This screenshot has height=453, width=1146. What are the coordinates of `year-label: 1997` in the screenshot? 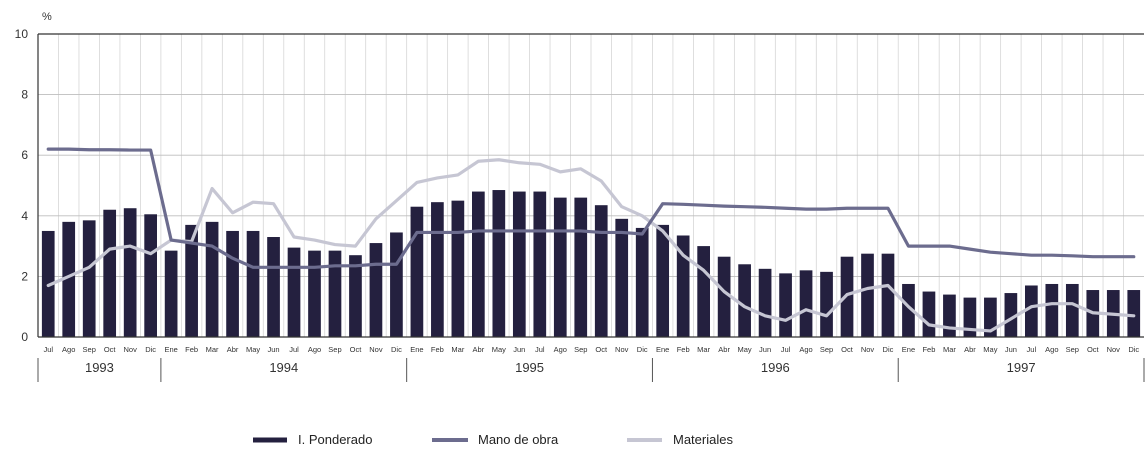 It's located at (1021, 367).